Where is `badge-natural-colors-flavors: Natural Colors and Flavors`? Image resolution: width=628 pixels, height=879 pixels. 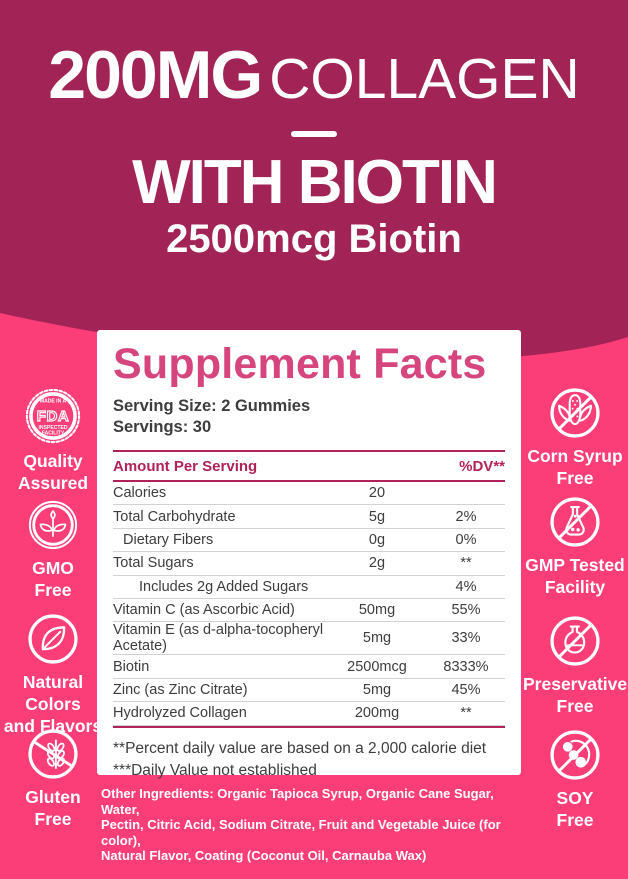 badge-natural-colors-flavors: Natural Colors and Flavors is located at coordinates (53, 674).